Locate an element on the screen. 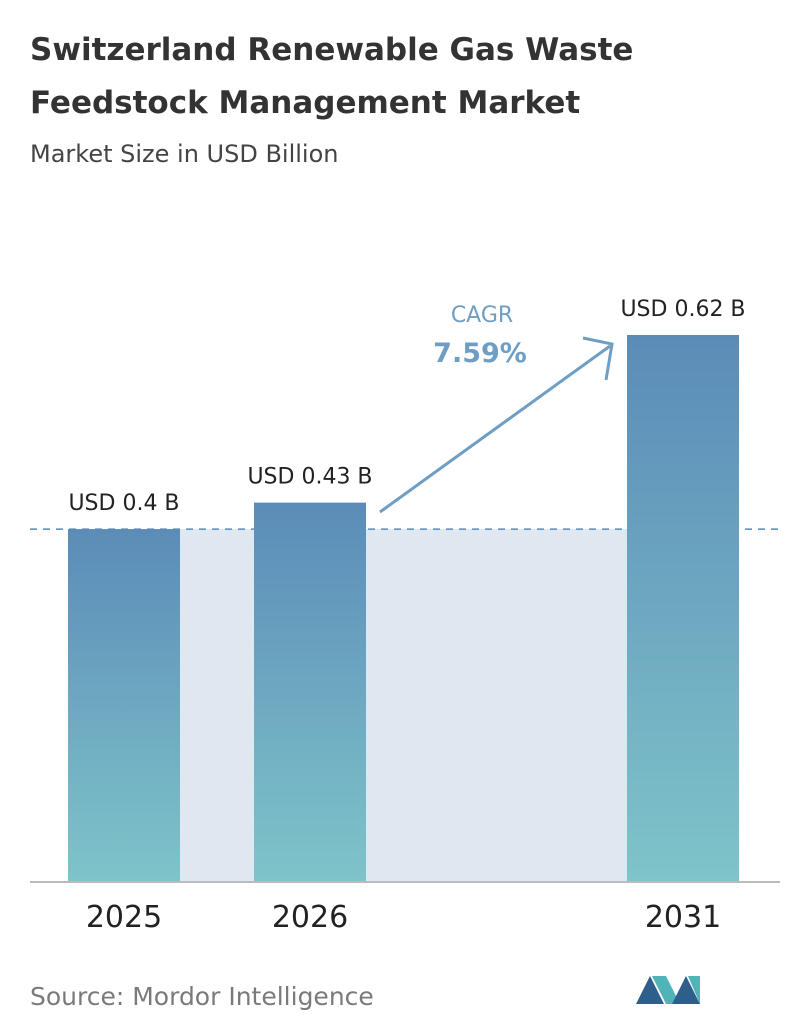 The image size is (796, 1034). cagr-value: 7.59% is located at coordinates (480, 353).